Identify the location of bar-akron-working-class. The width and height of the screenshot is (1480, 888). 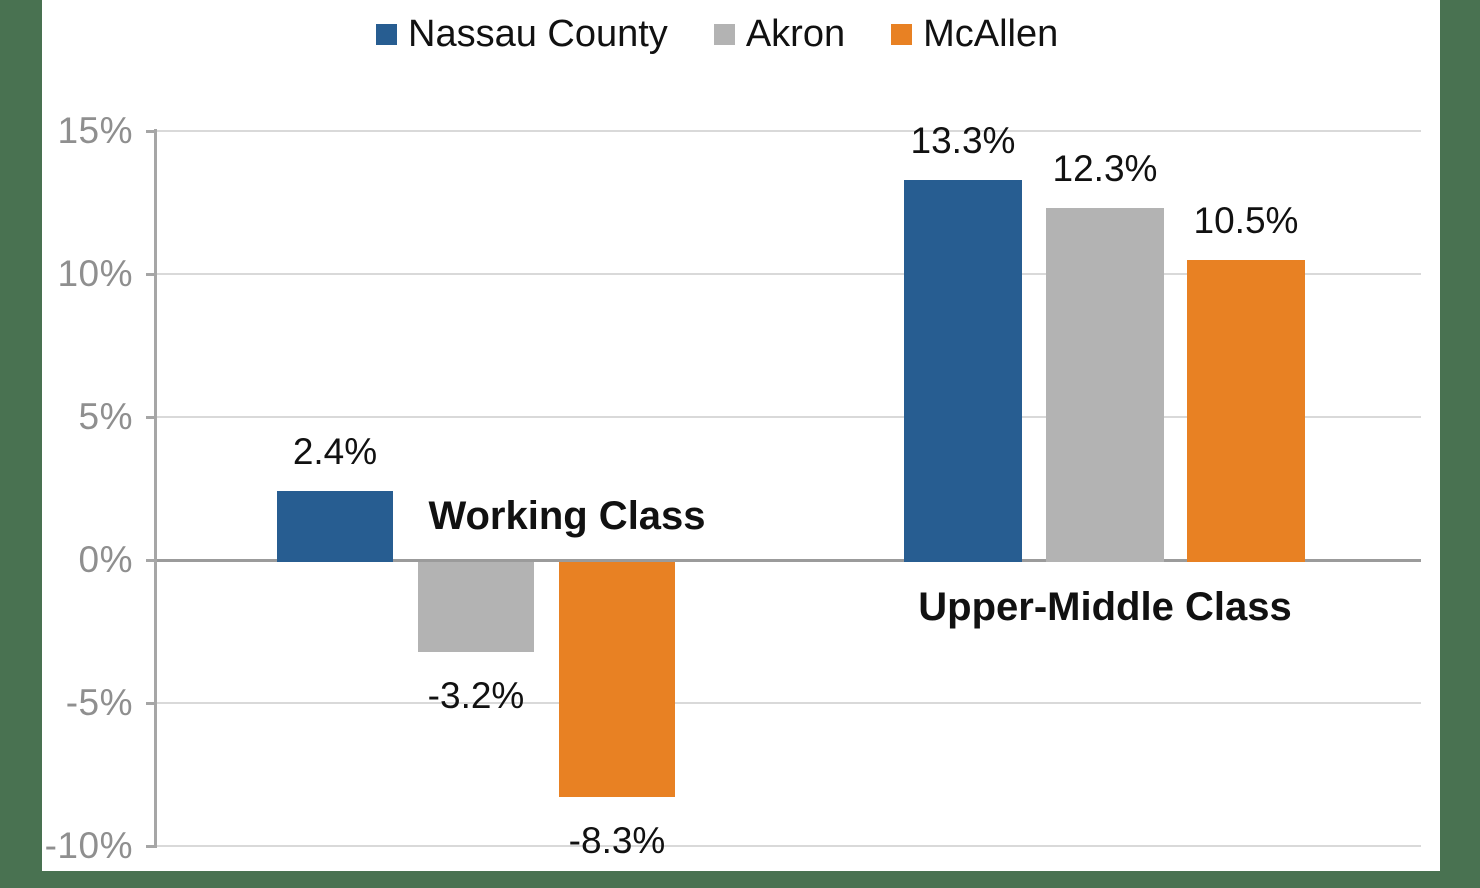
(476, 607).